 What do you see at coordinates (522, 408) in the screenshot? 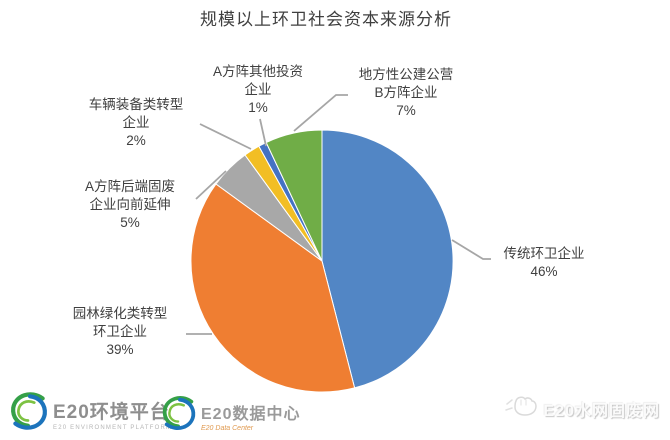
I see `fist-icon` at bounding box center [522, 408].